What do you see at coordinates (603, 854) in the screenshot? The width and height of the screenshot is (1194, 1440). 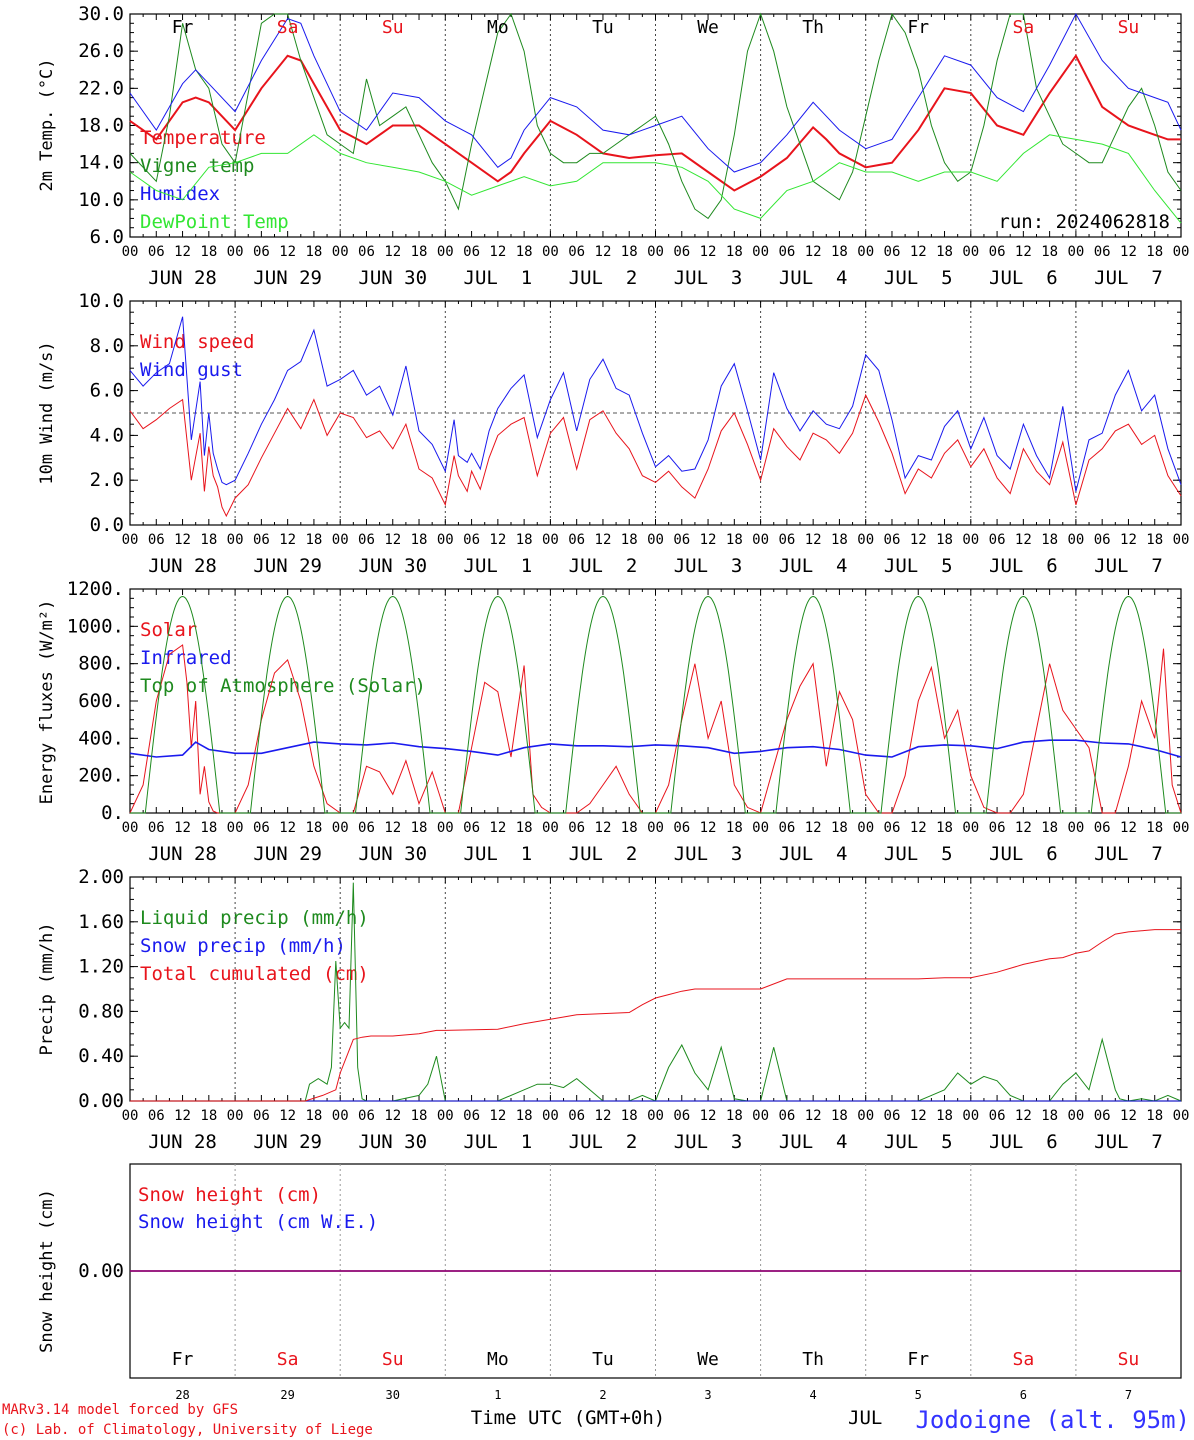 I see `energy-date-label: JUL 2` at bounding box center [603, 854].